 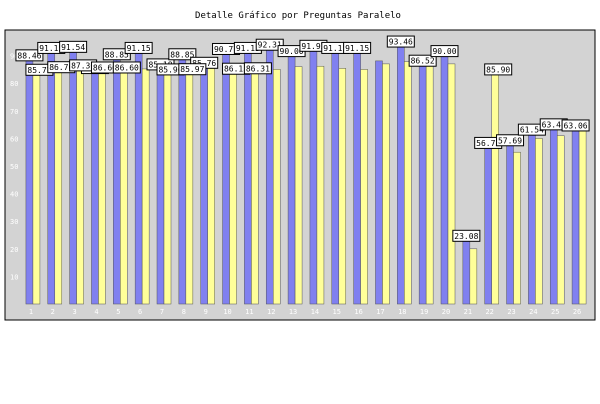 I want to click on x-tick-label: 9, so click(x=206, y=312).